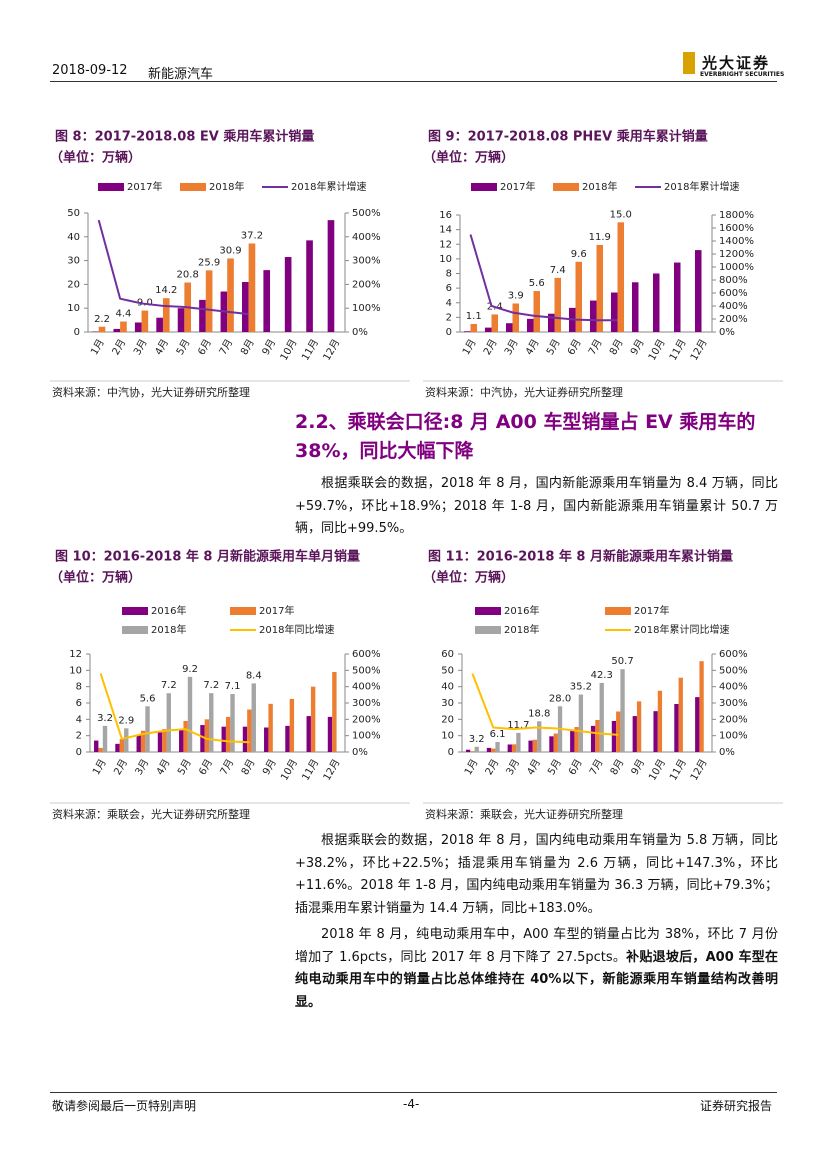 The image size is (827, 1169). What do you see at coordinates (498, 734) in the screenshot?
I see `data-label: 6.1` at bounding box center [498, 734].